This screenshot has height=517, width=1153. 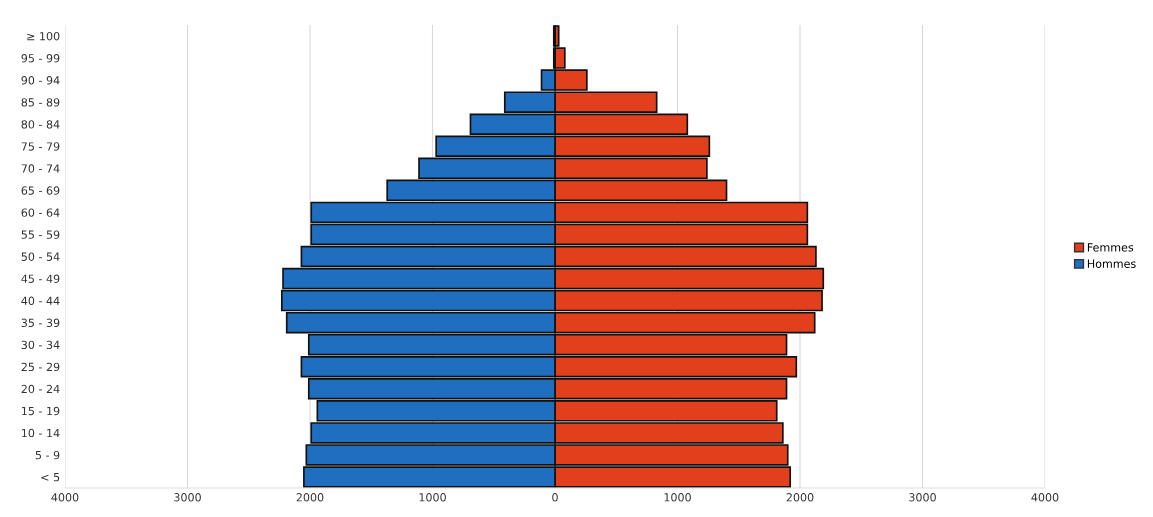 What do you see at coordinates (50, 477) in the screenshot?
I see `y-tick-label: < 5` at bounding box center [50, 477].